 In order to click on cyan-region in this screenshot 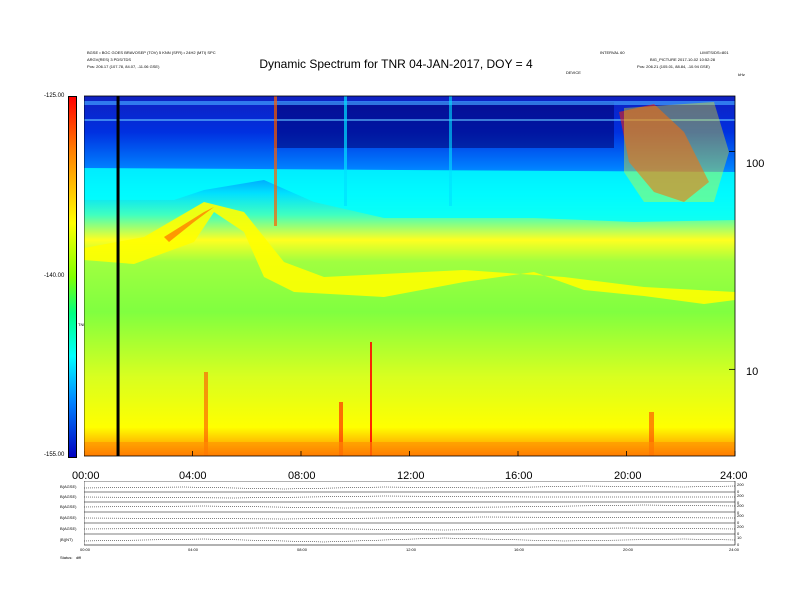, I will do `click(409, 195)`.